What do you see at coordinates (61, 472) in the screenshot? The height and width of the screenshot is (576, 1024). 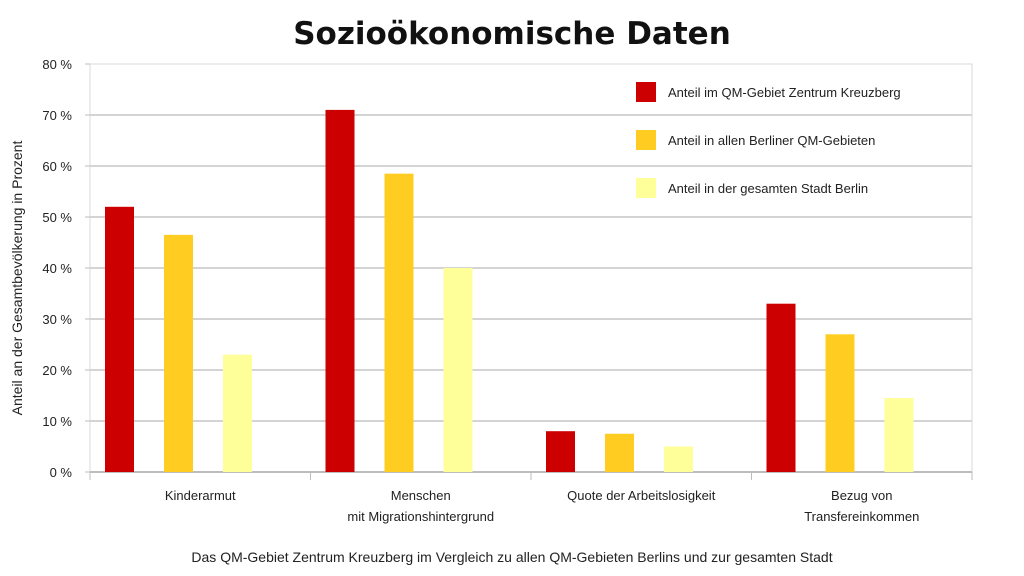 I see `y-tick-label: 0 %` at bounding box center [61, 472].